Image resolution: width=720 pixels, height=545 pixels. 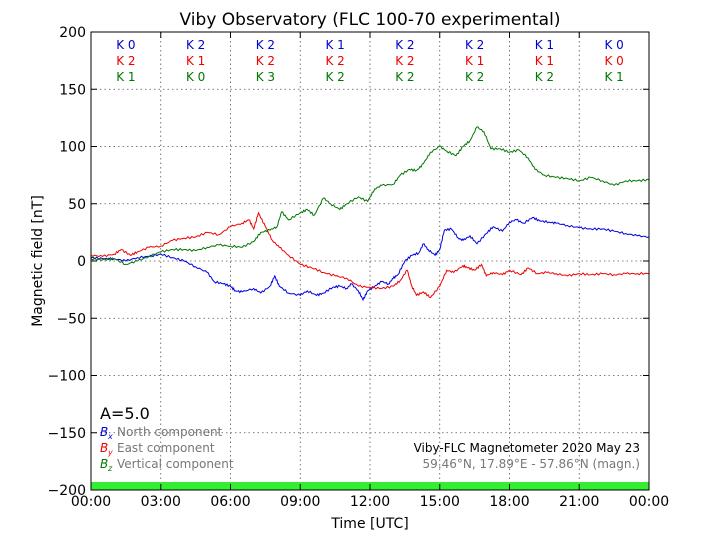 What do you see at coordinates (67, 491) in the screenshot?
I see `y-tick-label: −200` at bounding box center [67, 491].